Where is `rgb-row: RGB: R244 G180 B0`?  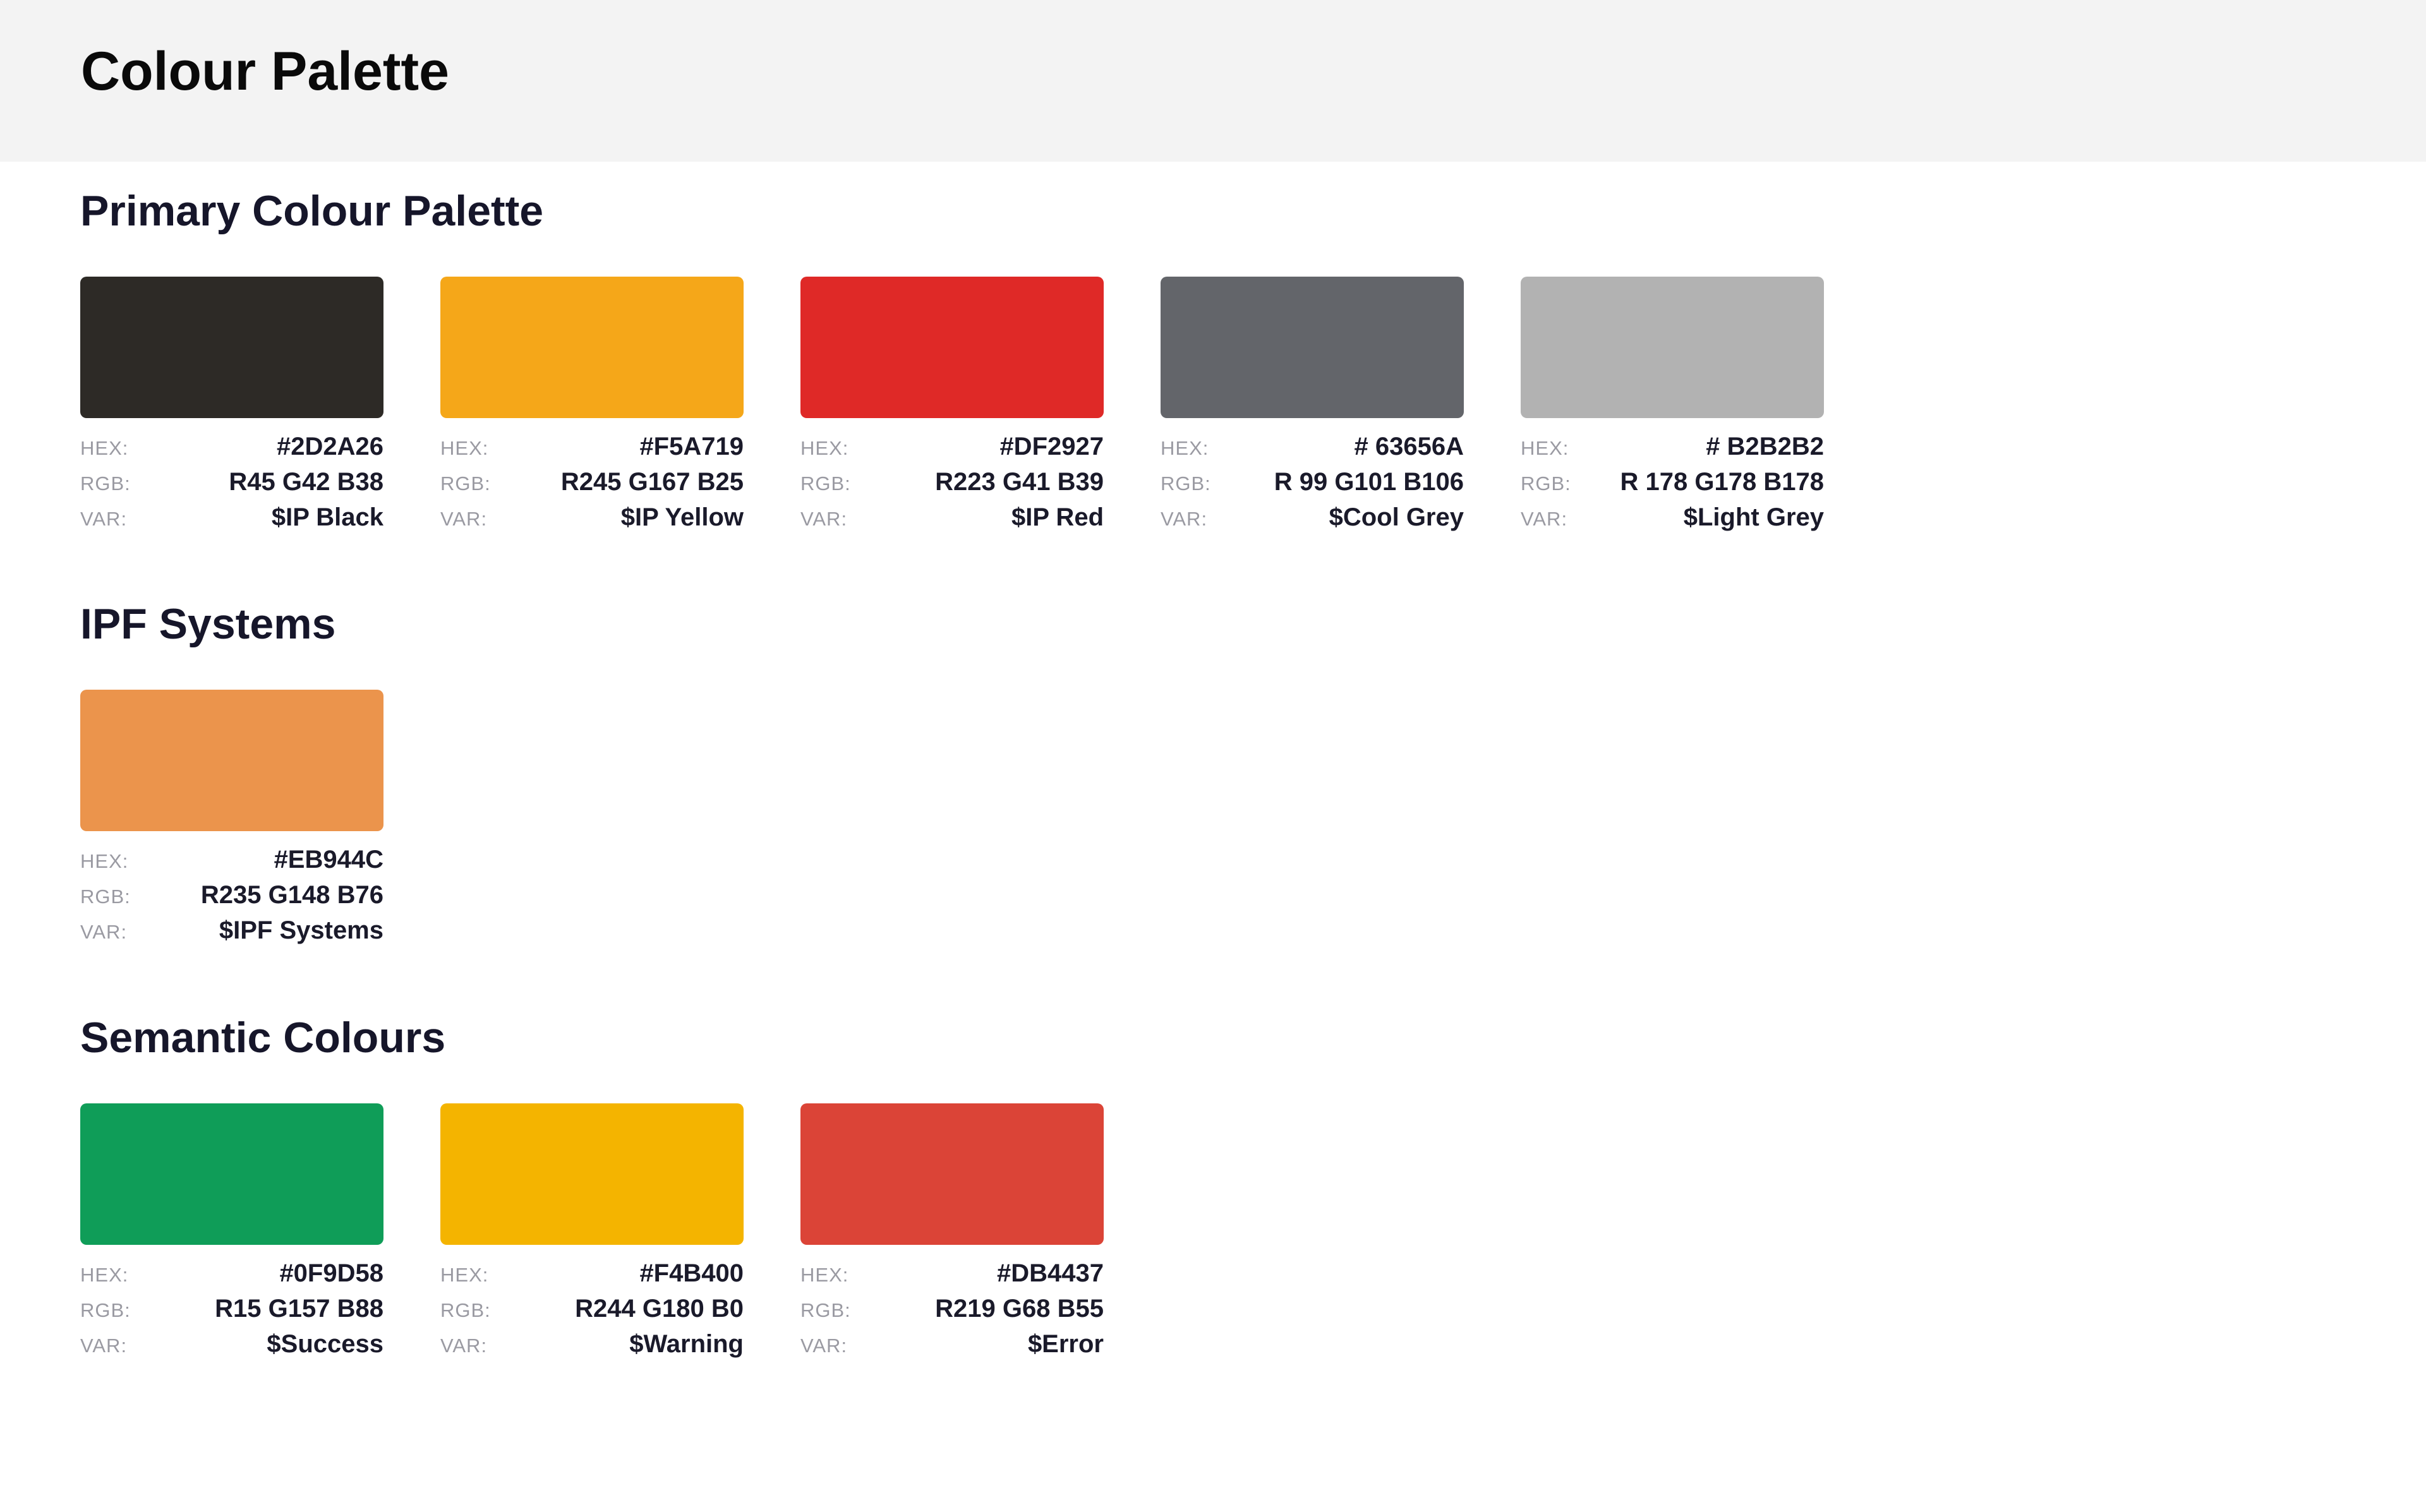 rgb-row: RGB: R244 G180 B0 is located at coordinates (592, 1312).